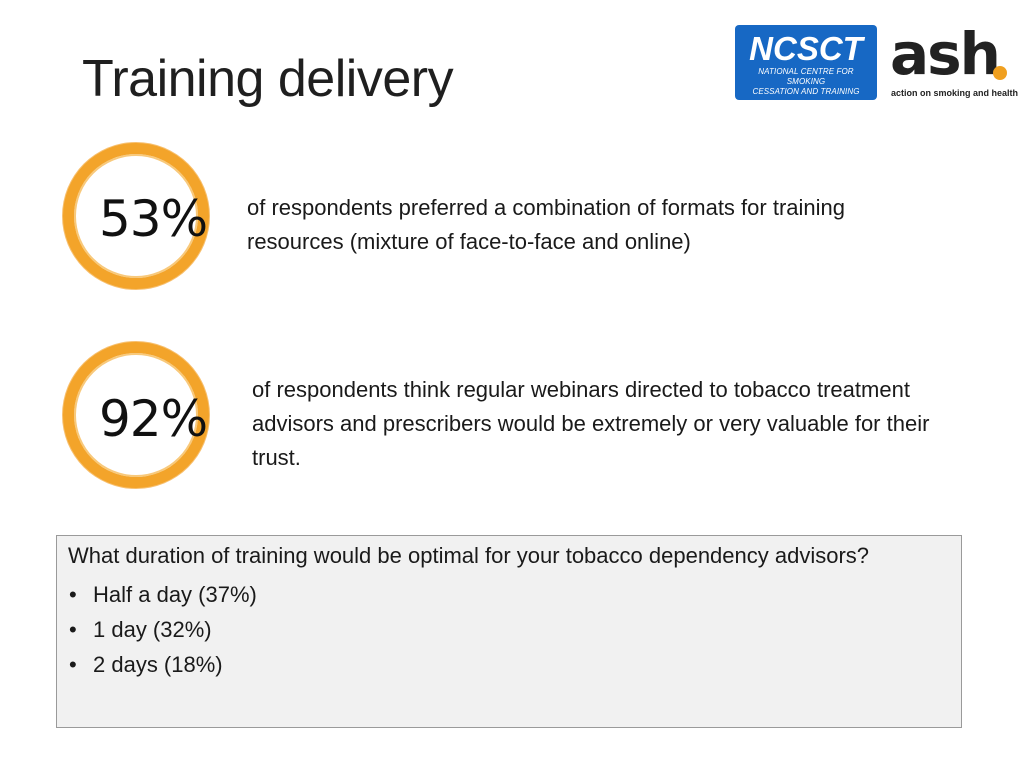 The width and height of the screenshot is (1024, 768). What do you see at coordinates (153, 219) in the screenshot?
I see `stat-value-1: 53%` at bounding box center [153, 219].